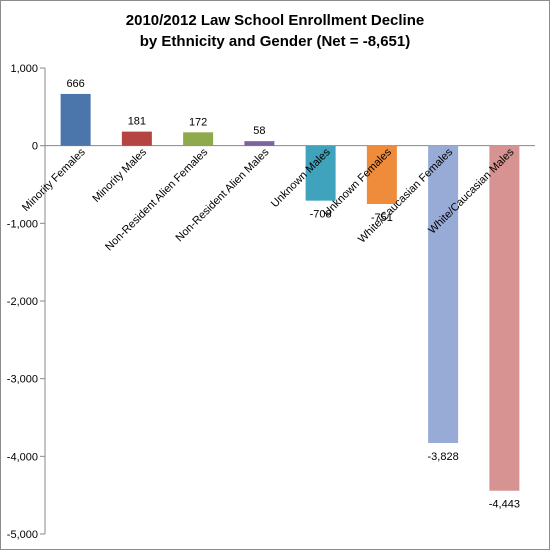  Describe the element at coordinates (137, 122) in the screenshot. I see `data-label: 181` at that location.